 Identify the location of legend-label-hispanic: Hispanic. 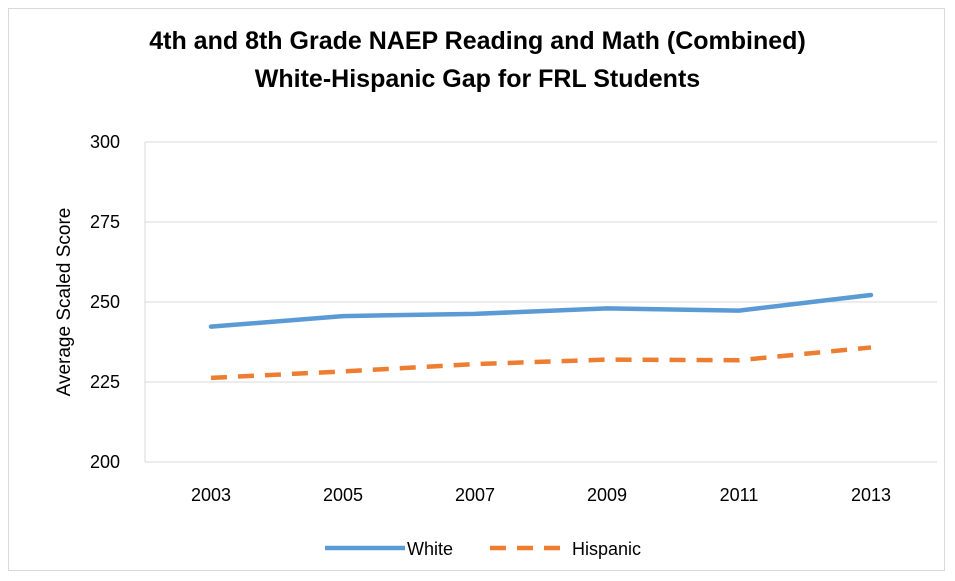
(606, 549).